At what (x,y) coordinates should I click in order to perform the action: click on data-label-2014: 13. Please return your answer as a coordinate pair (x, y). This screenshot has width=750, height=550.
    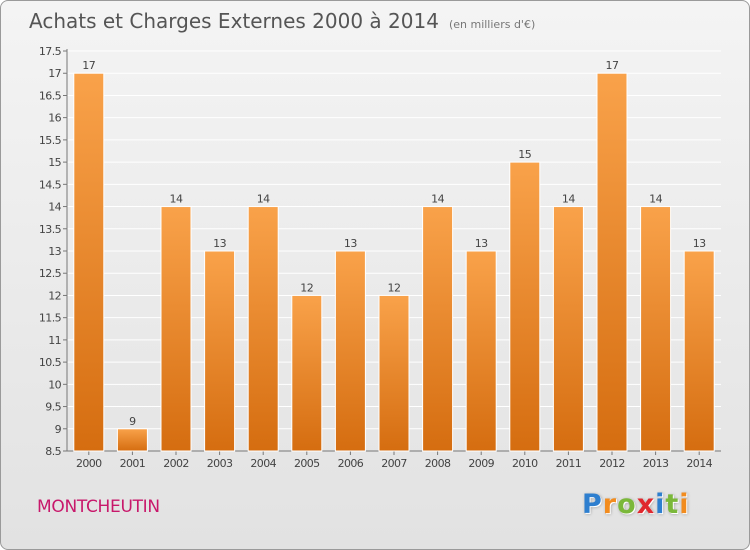
    Looking at the image, I should click on (699, 243).